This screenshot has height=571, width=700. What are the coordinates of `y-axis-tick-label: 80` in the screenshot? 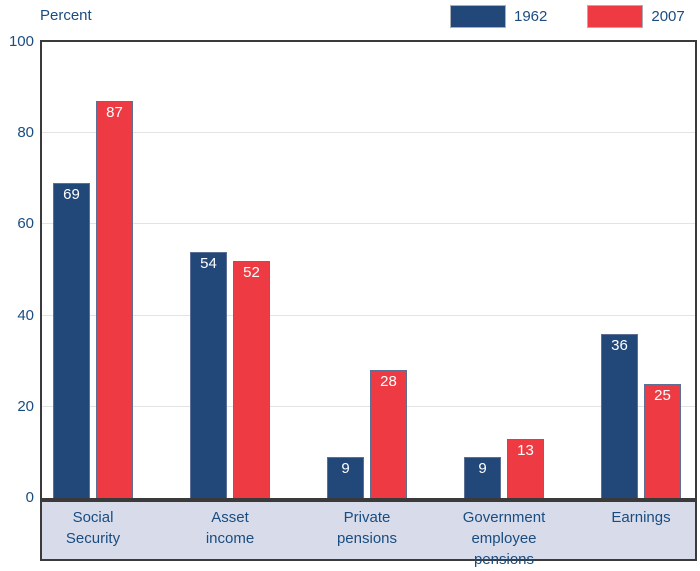 It's located at (25, 133).